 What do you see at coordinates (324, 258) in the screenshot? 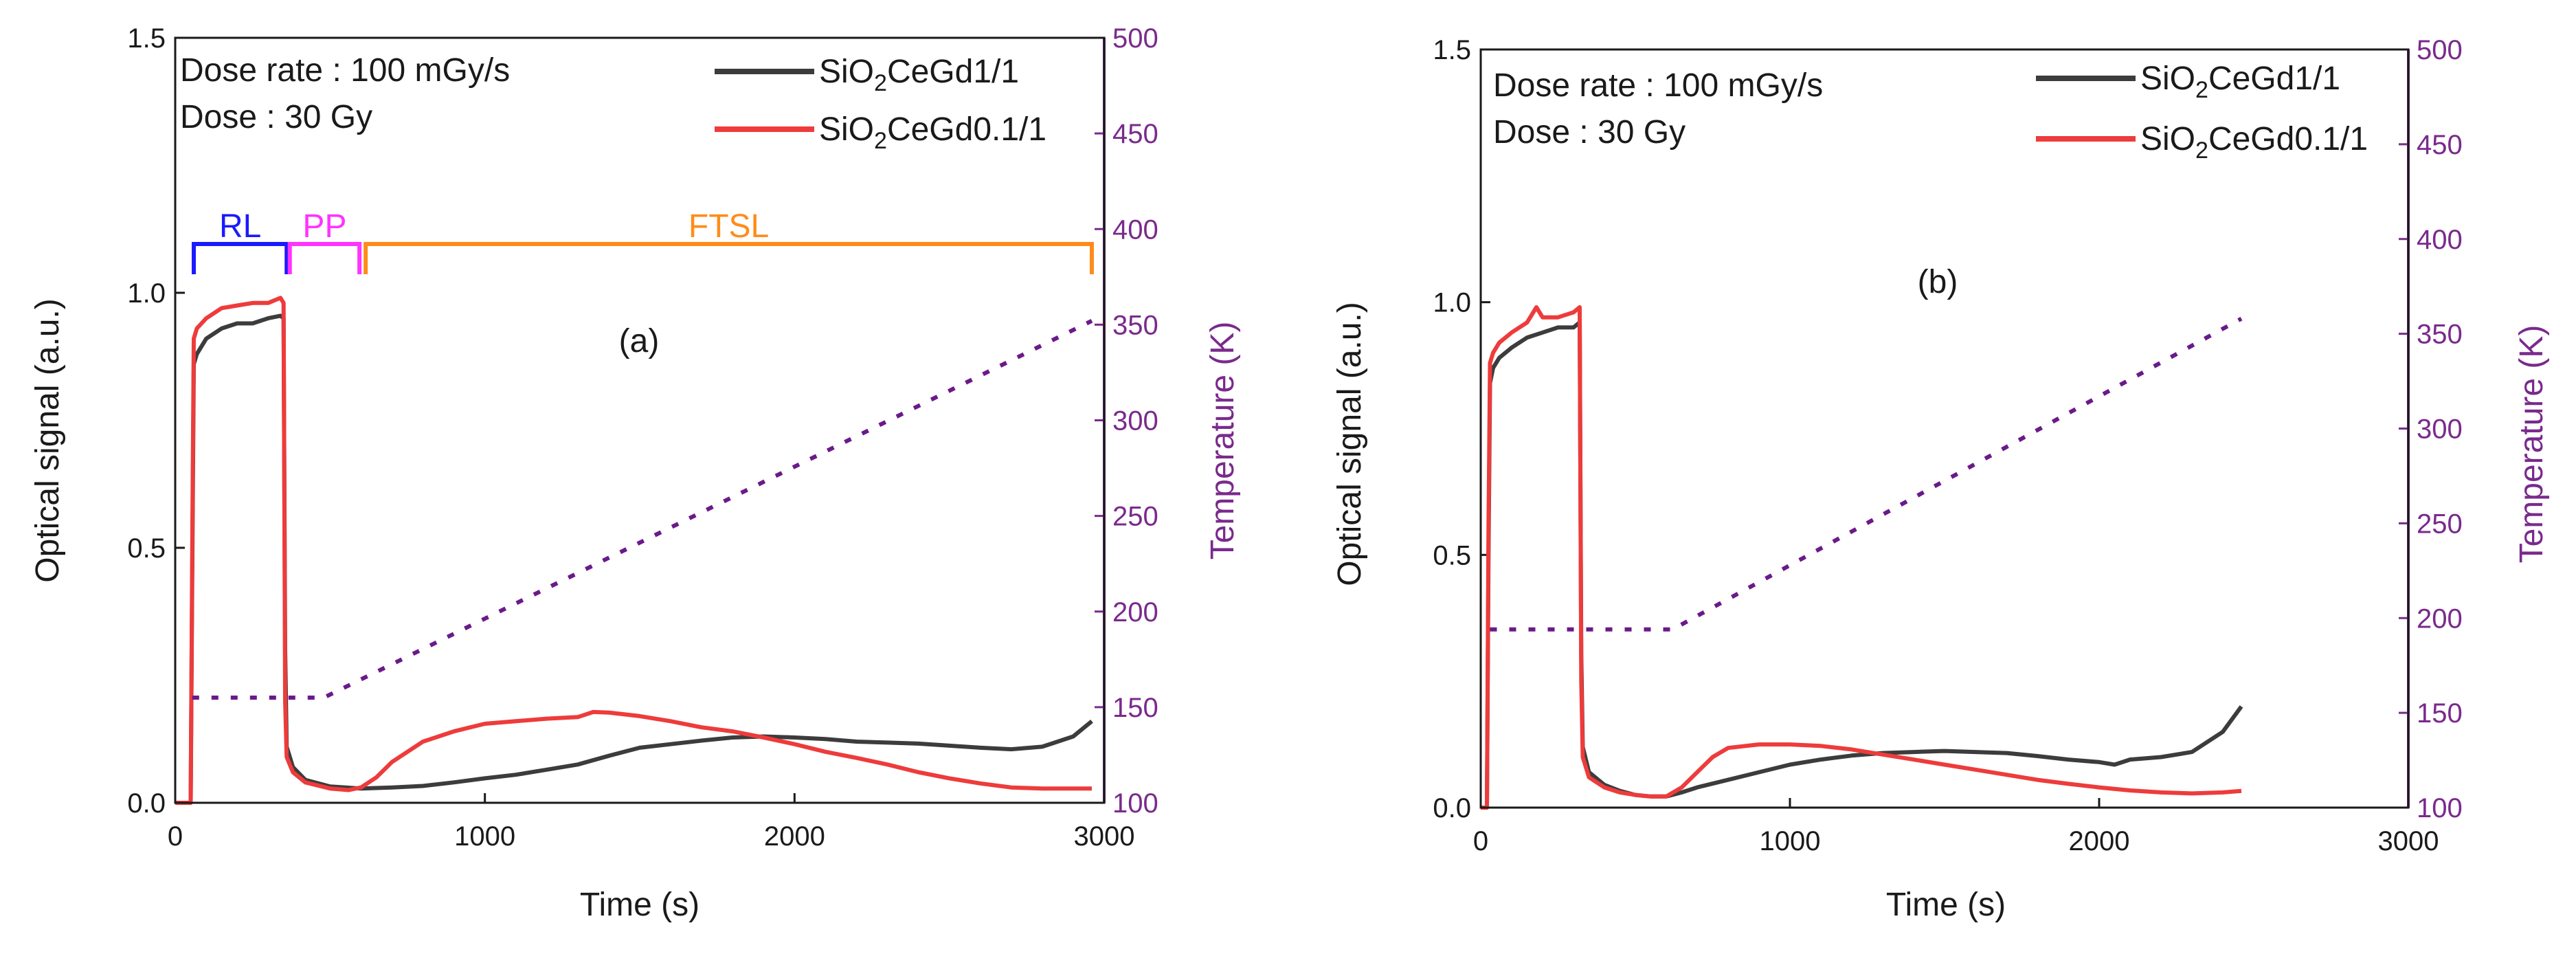
I see `region-bracket-pp` at bounding box center [324, 258].